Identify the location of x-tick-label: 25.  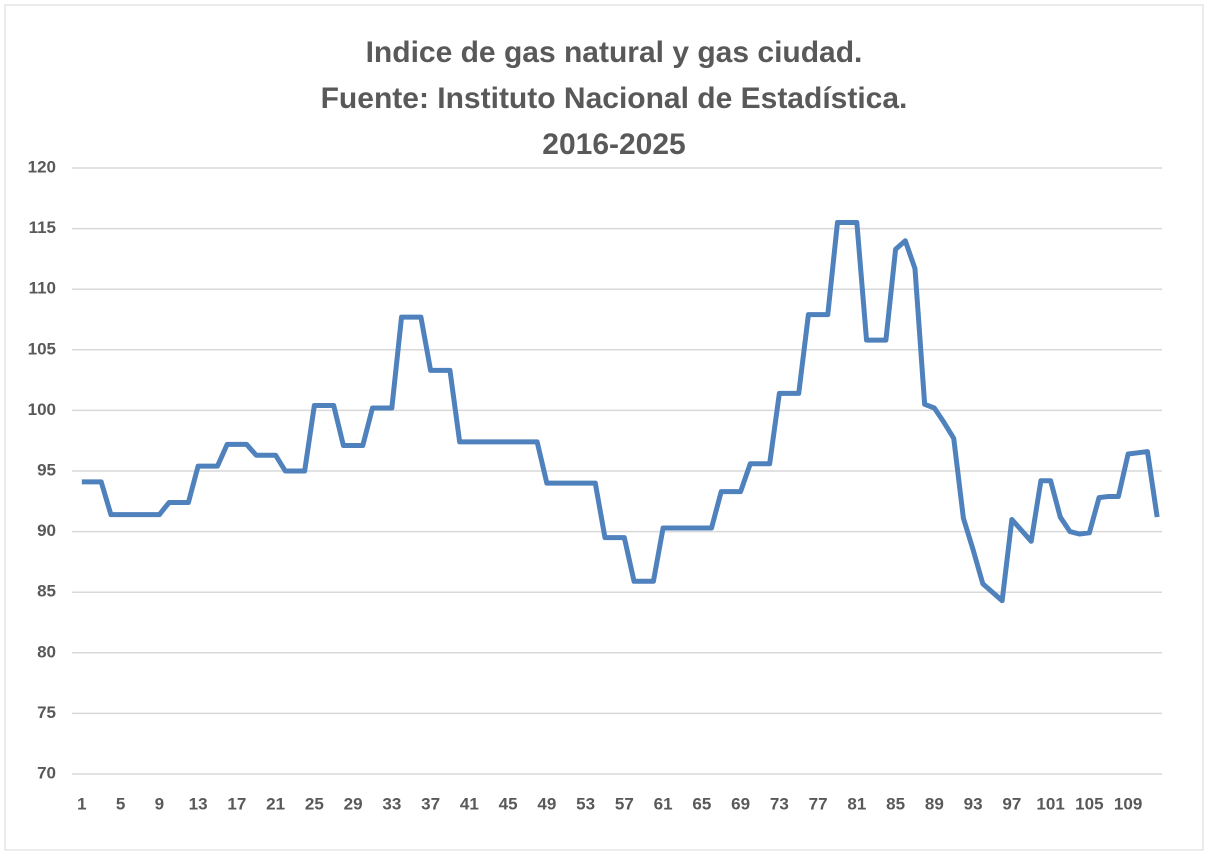
(314, 803).